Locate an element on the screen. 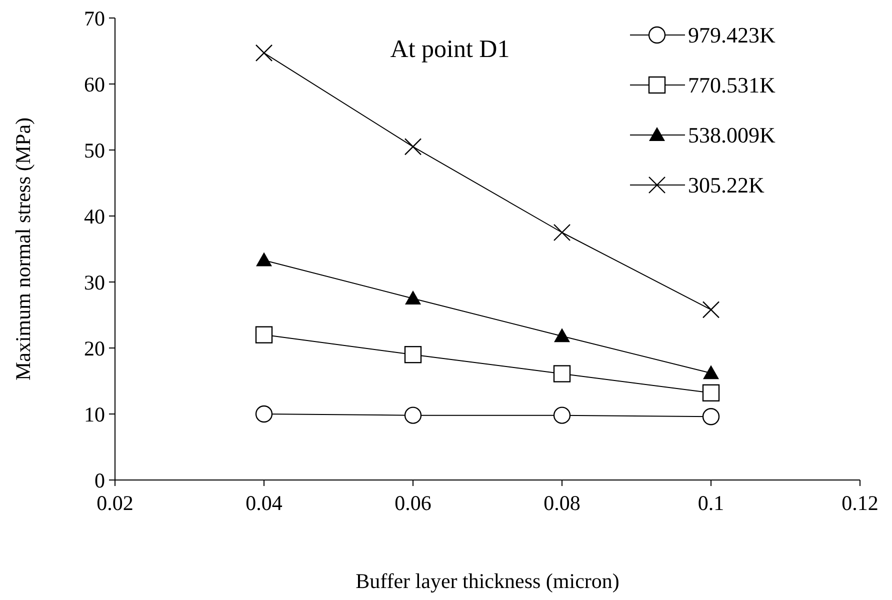 The image size is (892, 600). text: At point D1 is located at coordinates (450, 49).